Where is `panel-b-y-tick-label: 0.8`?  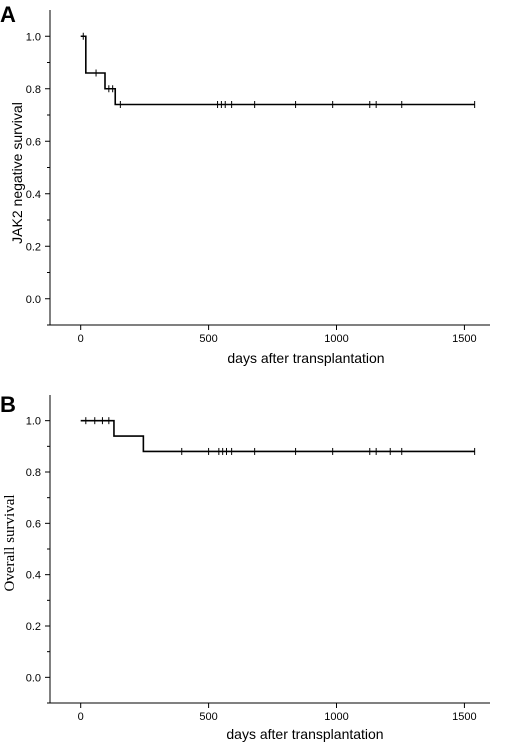 panel-b-y-tick-label: 0.8 is located at coordinates (33, 473).